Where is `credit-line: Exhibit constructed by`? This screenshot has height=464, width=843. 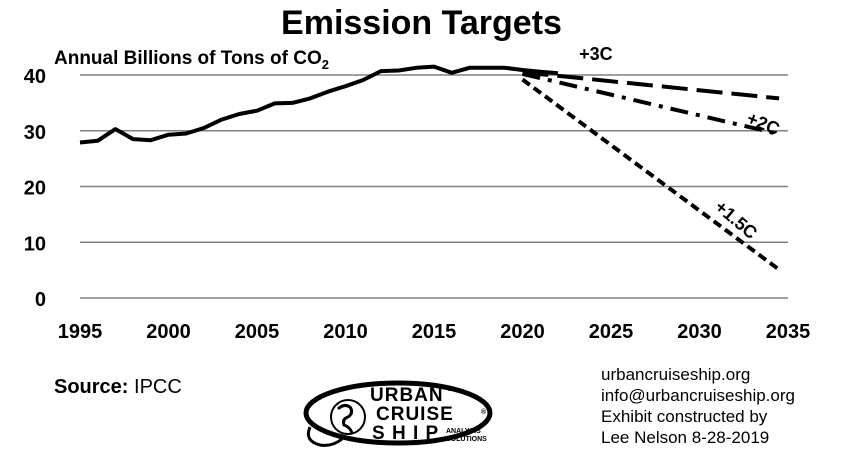 credit-line: Exhibit constructed by is located at coordinates (684, 416).